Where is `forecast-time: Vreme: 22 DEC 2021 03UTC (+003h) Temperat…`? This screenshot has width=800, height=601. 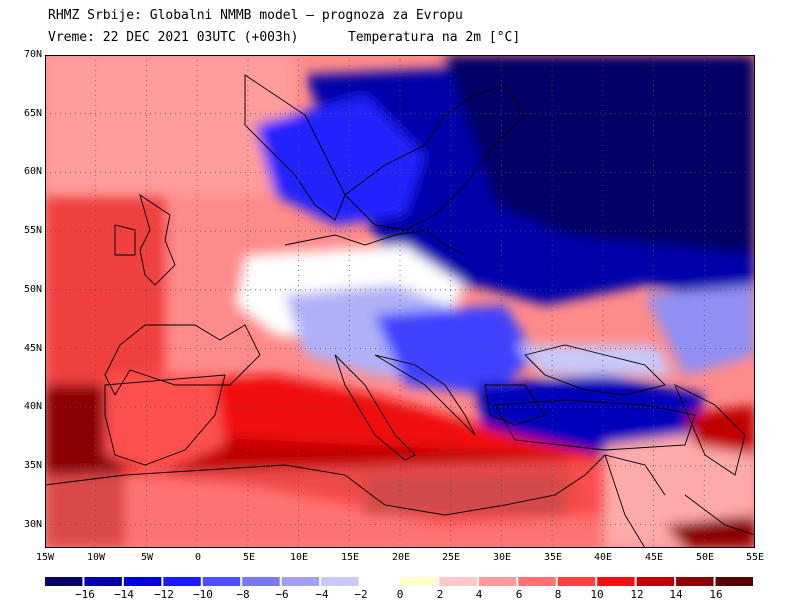
forecast-time: Vreme: 22 DEC 2021 03UTC (+003h) Temperat… is located at coordinates (284, 37).